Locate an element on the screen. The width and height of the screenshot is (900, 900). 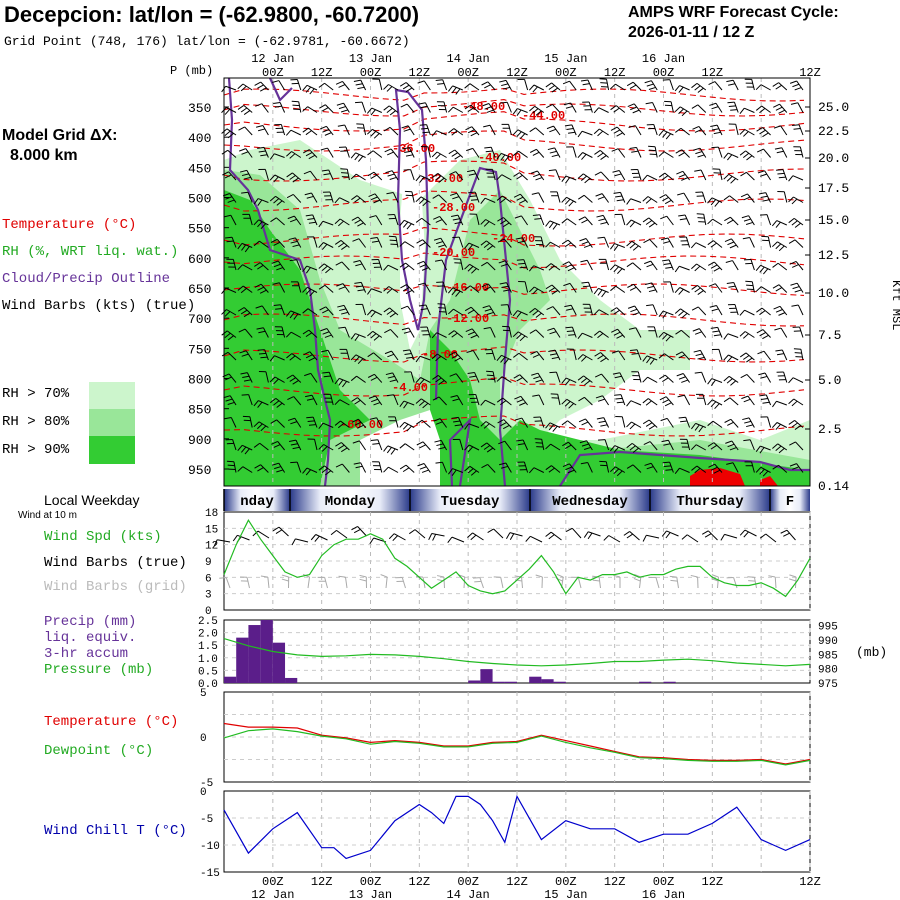
temp-tick-label: -5 is located at coordinates (206, 784).